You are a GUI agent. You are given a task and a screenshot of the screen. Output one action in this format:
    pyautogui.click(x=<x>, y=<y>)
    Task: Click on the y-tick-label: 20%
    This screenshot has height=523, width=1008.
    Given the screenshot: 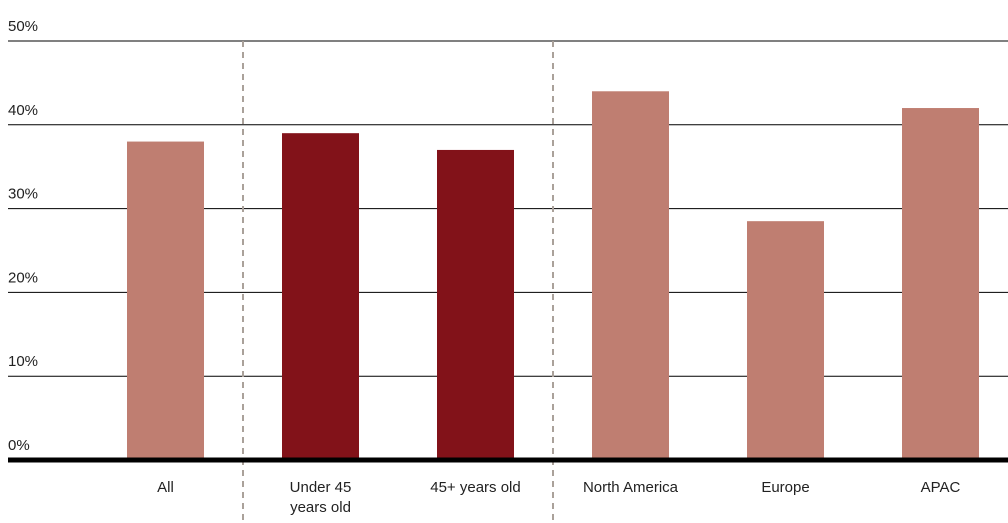 What is the action you would take?
    pyautogui.click(x=23, y=277)
    